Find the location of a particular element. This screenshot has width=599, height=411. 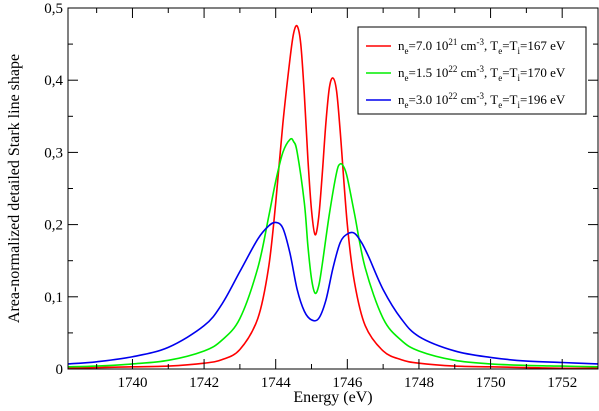

x-axis-label: Energy (eV) is located at coordinates (332, 397).